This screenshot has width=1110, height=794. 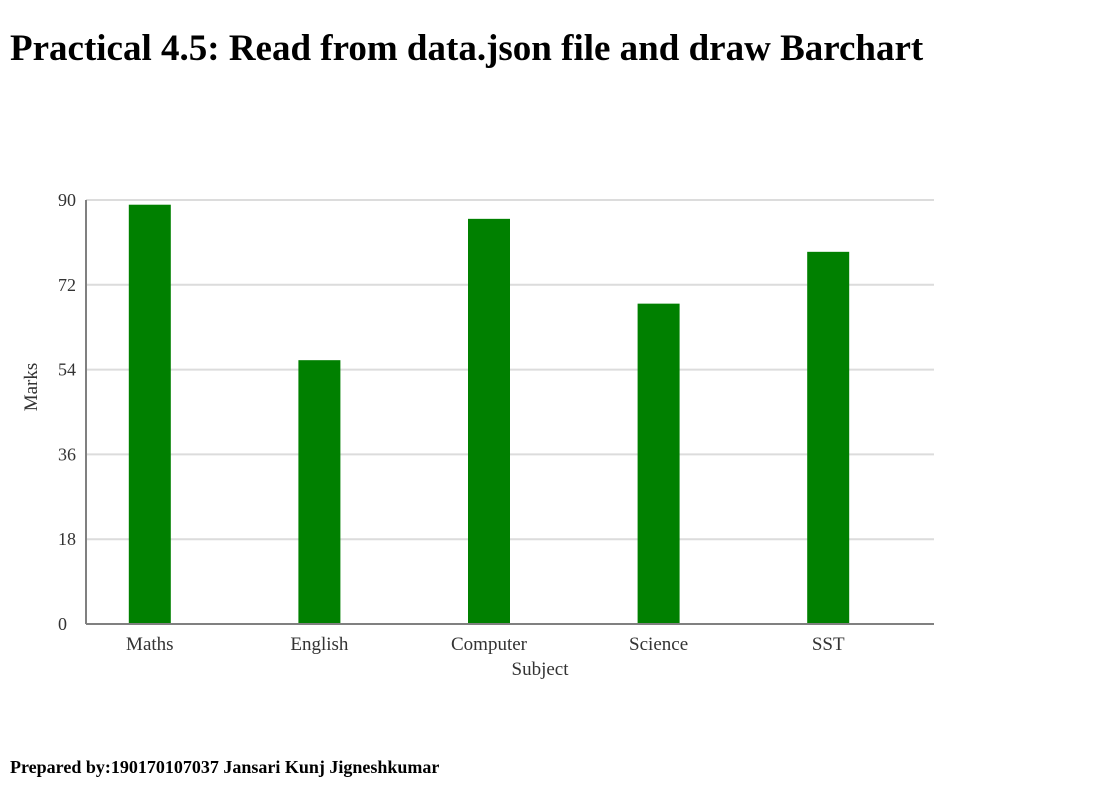 What do you see at coordinates (319, 492) in the screenshot?
I see `bar-english` at bounding box center [319, 492].